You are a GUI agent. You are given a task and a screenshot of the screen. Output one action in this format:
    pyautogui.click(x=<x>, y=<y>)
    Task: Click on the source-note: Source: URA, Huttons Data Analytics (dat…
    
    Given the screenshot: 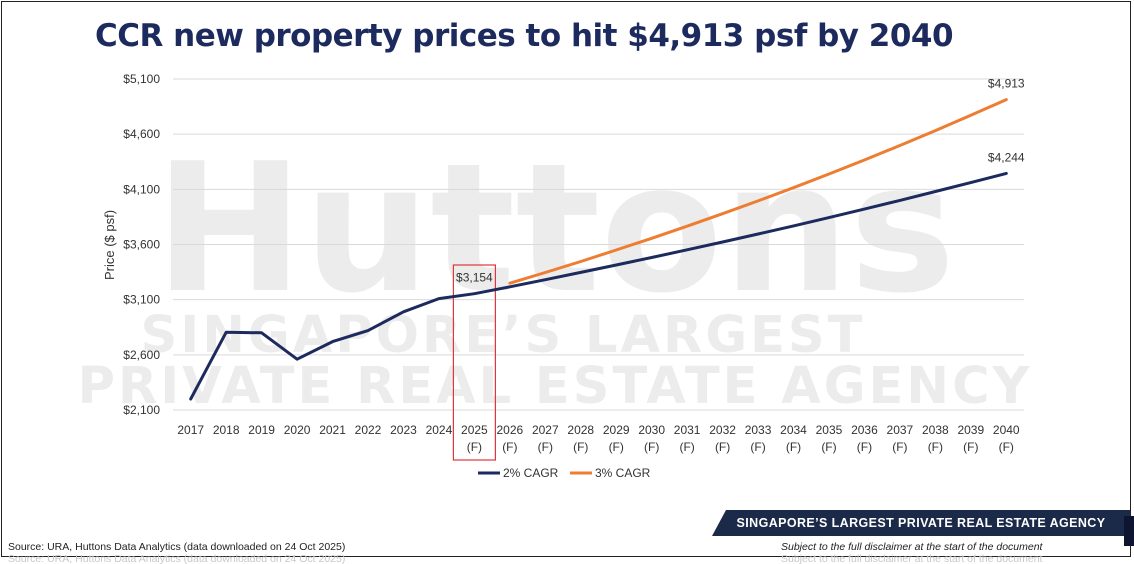 What is the action you would take?
    pyautogui.click(x=177, y=547)
    